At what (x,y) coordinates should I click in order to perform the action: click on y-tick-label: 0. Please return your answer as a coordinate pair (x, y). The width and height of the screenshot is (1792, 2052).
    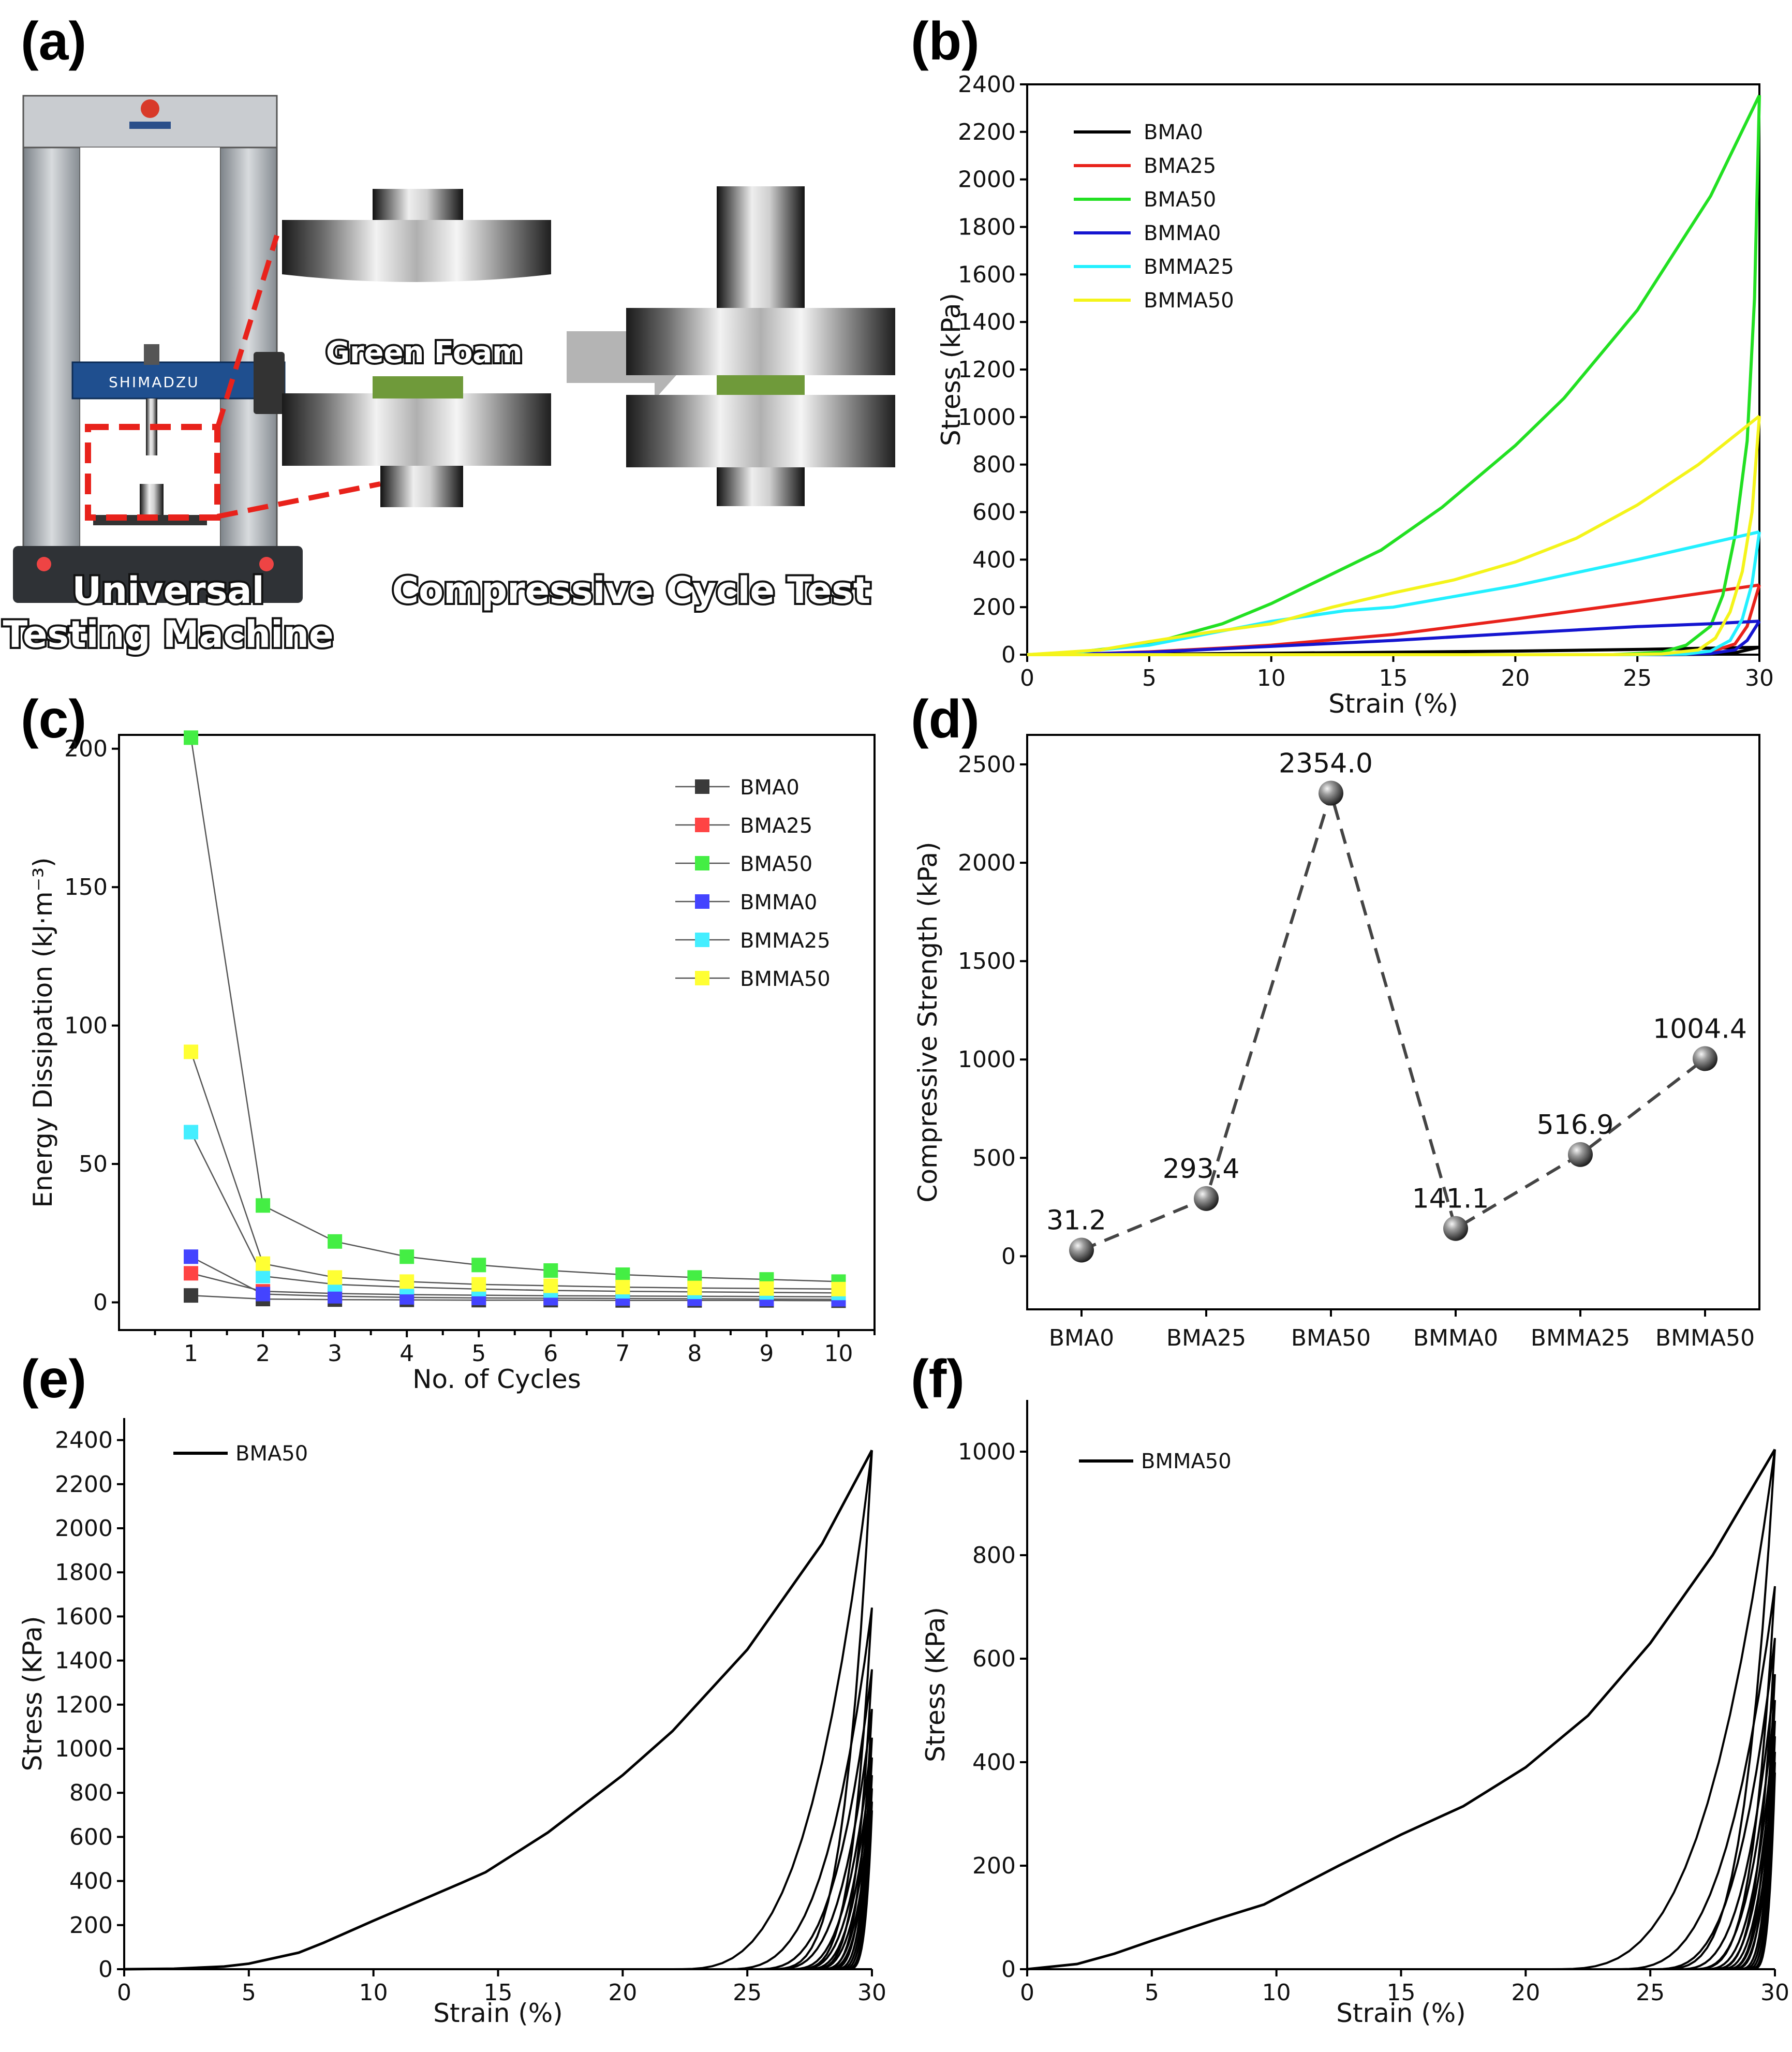
    Looking at the image, I should click on (106, 1969).